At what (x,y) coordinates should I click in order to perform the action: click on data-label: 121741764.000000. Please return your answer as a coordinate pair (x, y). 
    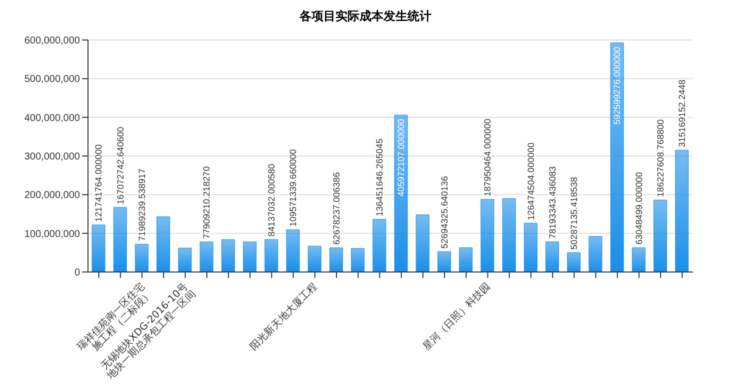
    Looking at the image, I should click on (99, 183).